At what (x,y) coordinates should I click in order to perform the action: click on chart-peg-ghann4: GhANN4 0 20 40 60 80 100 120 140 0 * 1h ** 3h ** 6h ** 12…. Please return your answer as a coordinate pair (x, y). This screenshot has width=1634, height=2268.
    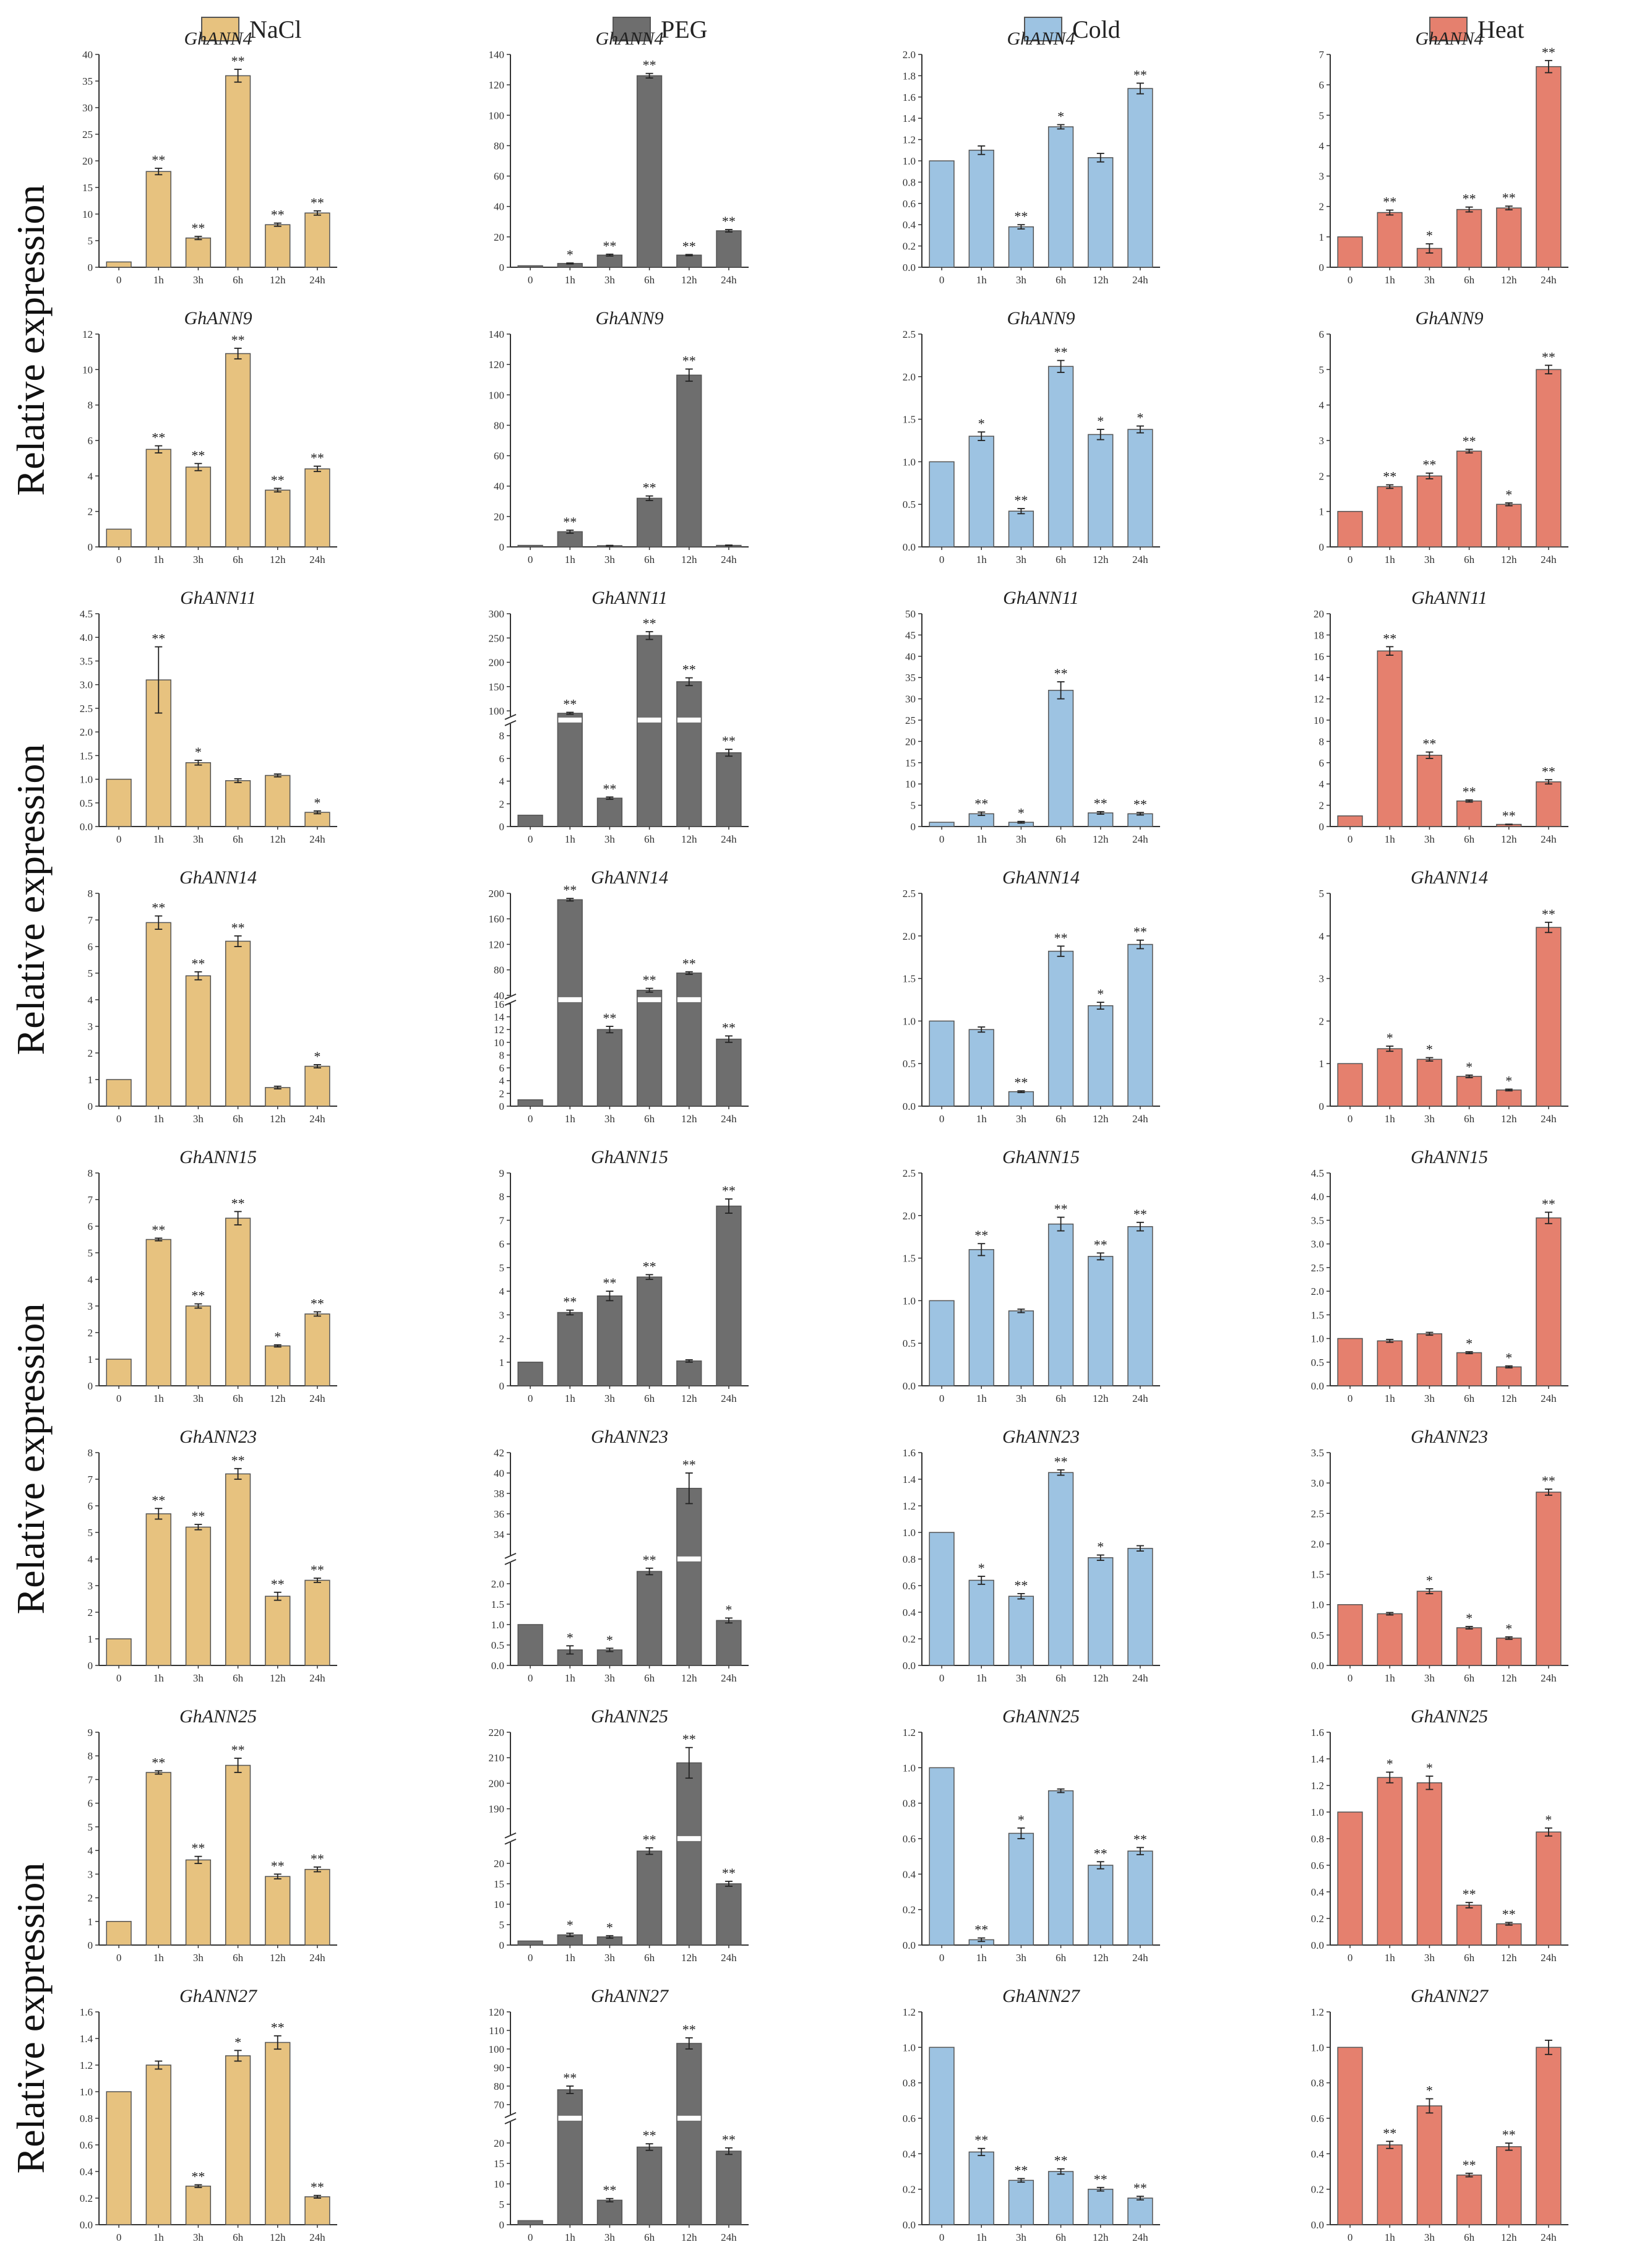
    Looking at the image, I should click on (619, 157).